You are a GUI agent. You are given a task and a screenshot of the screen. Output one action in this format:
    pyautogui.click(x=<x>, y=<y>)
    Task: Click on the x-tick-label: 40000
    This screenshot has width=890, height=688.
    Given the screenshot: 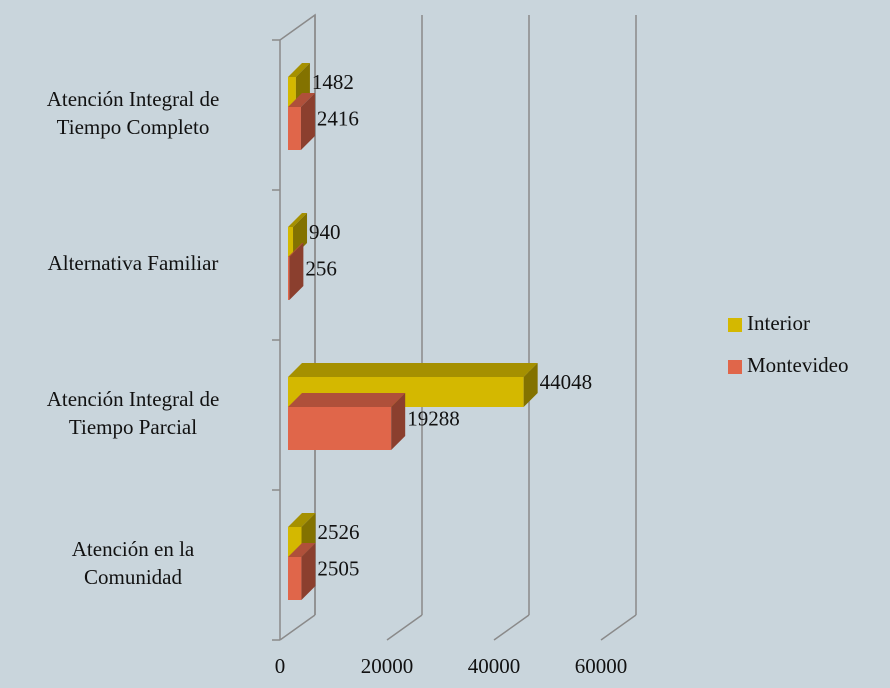 What is the action you would take?
    pyautogui.click(x=494, y=666)
    